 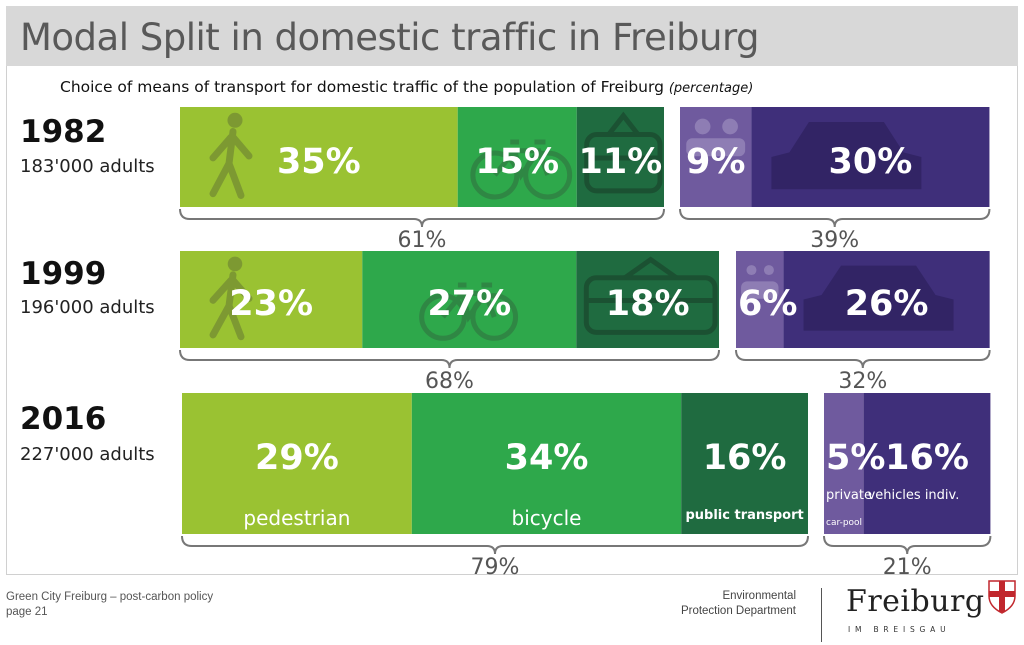 What do you see at coordinates (422, 240) in the screenshot?
I see `group-label-green-1982: 61%` at bounding box center [422, 240].